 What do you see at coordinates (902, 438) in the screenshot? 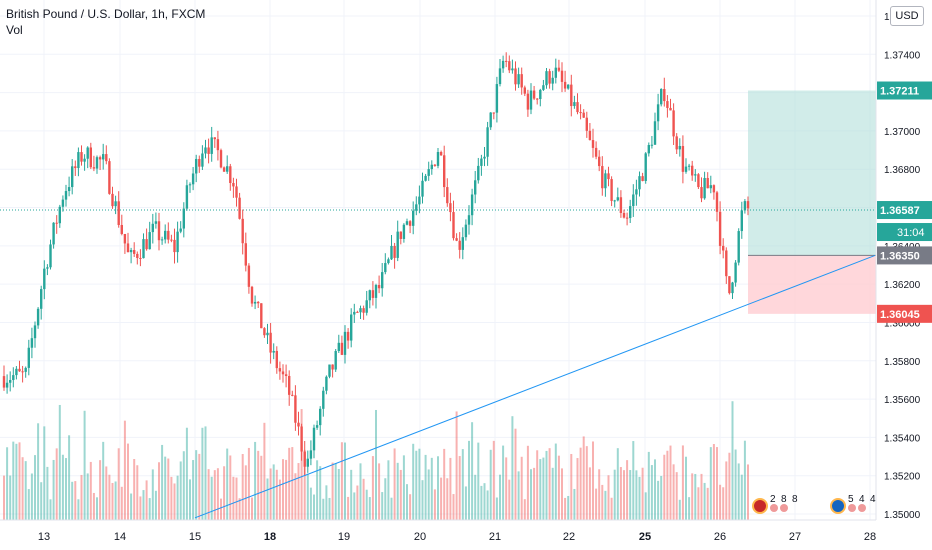
I see `y-tick-label: 1.35400` at bounding box center [902, 438].